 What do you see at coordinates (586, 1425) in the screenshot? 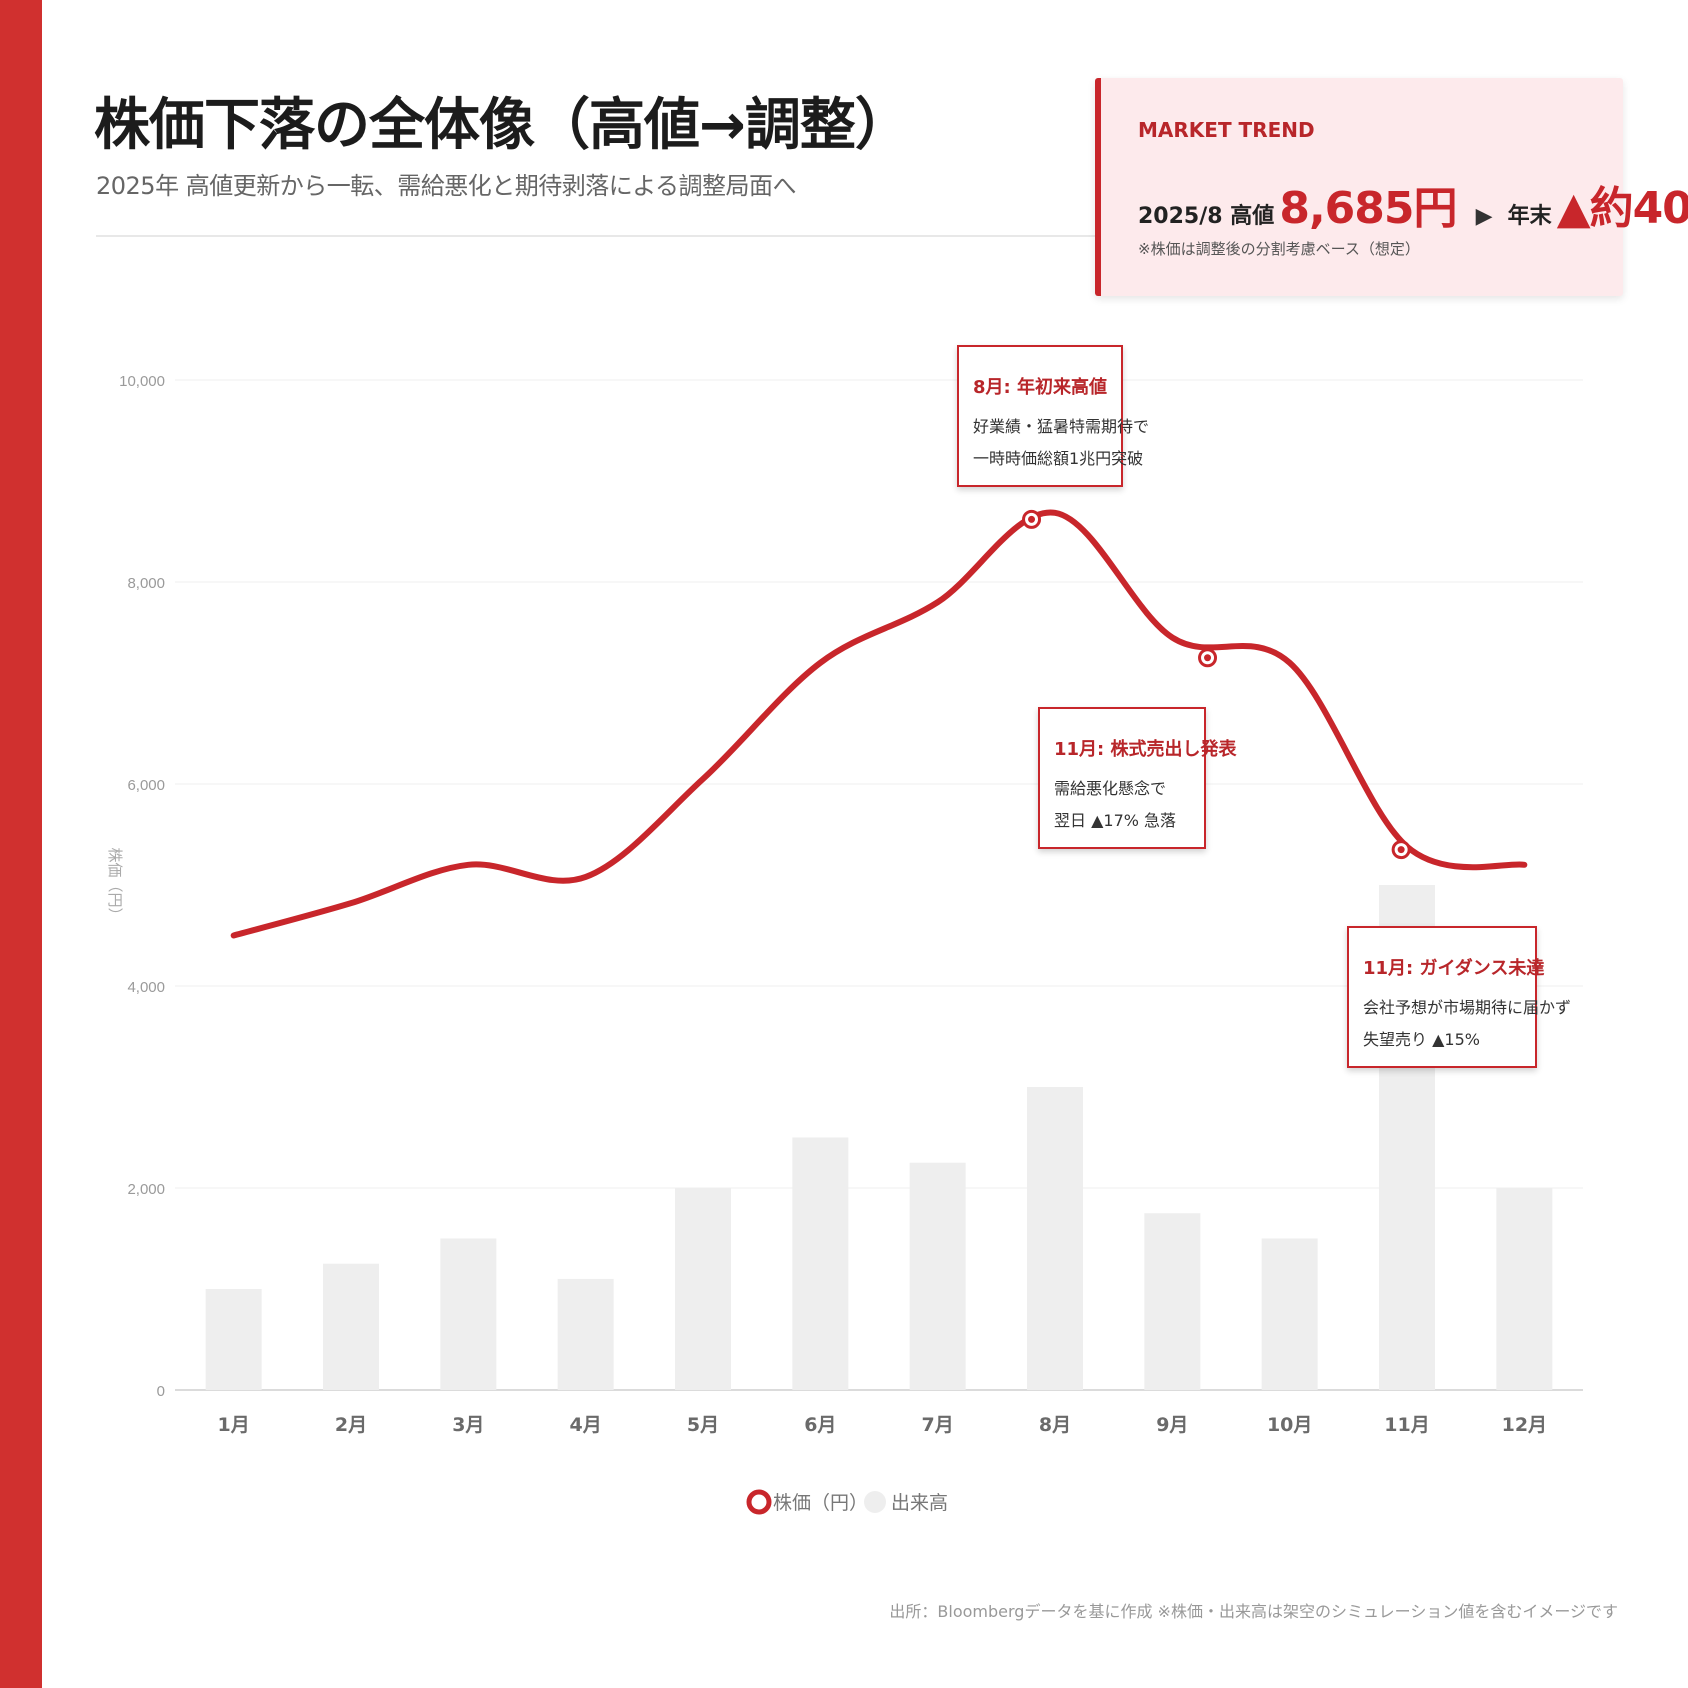
I see `x-tick-label: 4月` at bounding box center [586, 1425].